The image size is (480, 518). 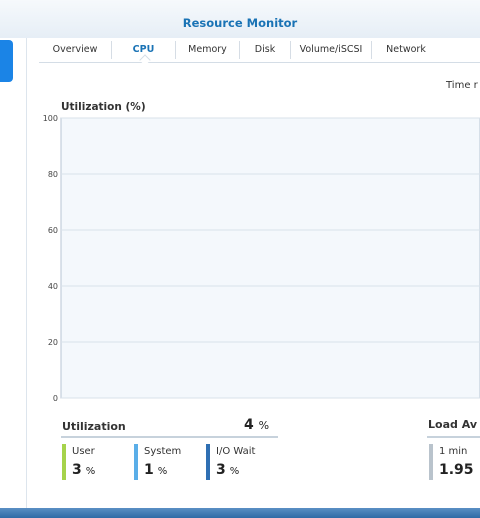 I want to click on load-average-label: Load Av, so click(x=452, y=424).